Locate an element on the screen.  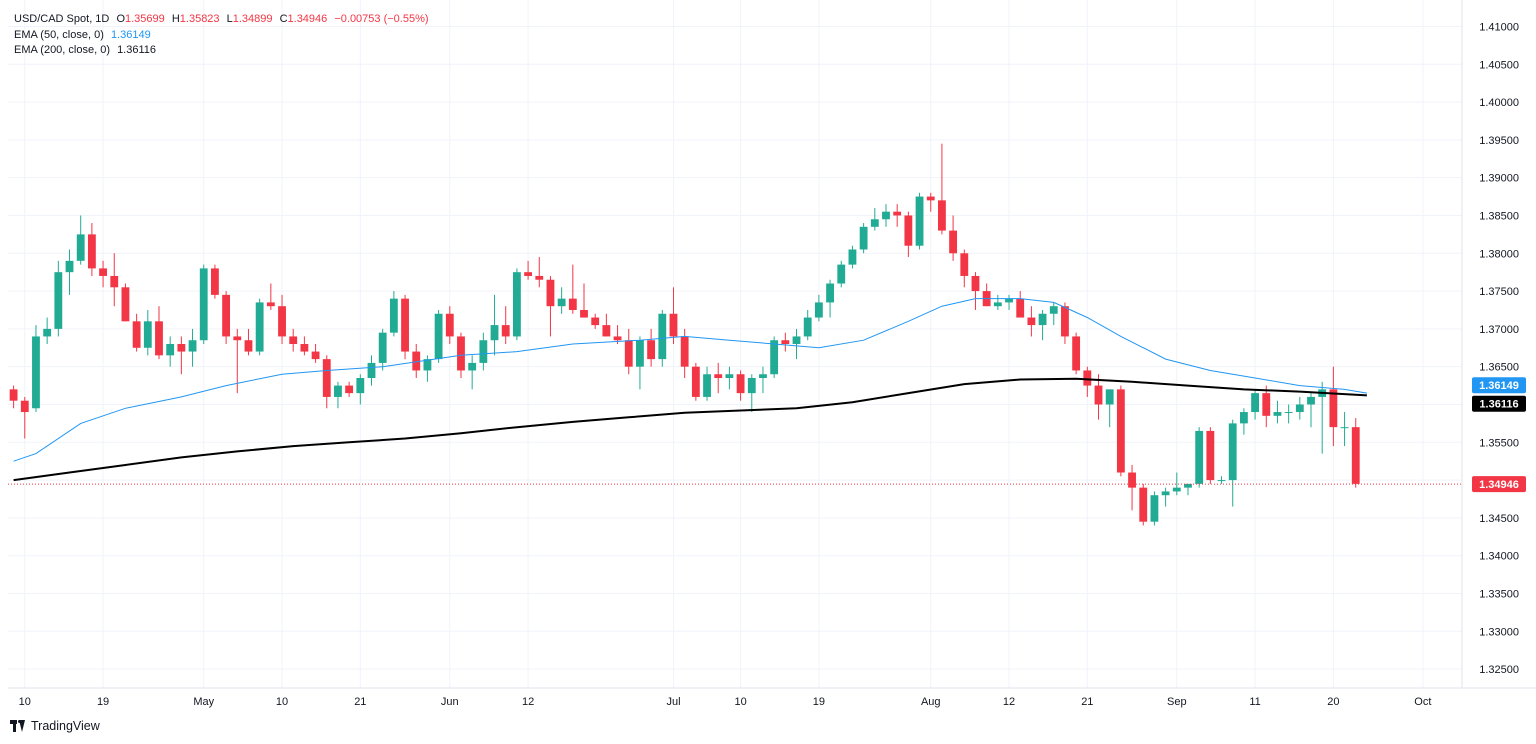
price-tag: 1.34946 is located at coordinates (1499, 484).